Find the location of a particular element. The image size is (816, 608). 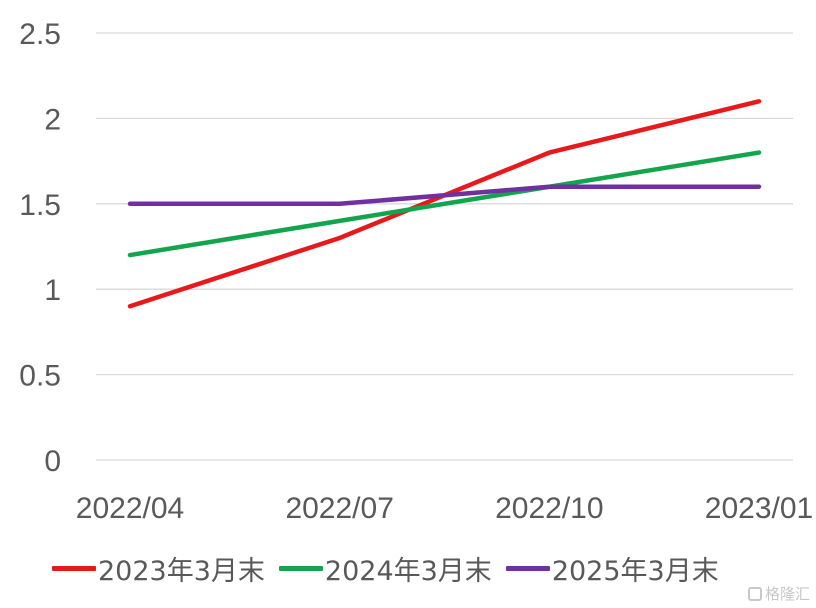

legend-item-0: 2023年3月末 is located at coordinates (158, 568).